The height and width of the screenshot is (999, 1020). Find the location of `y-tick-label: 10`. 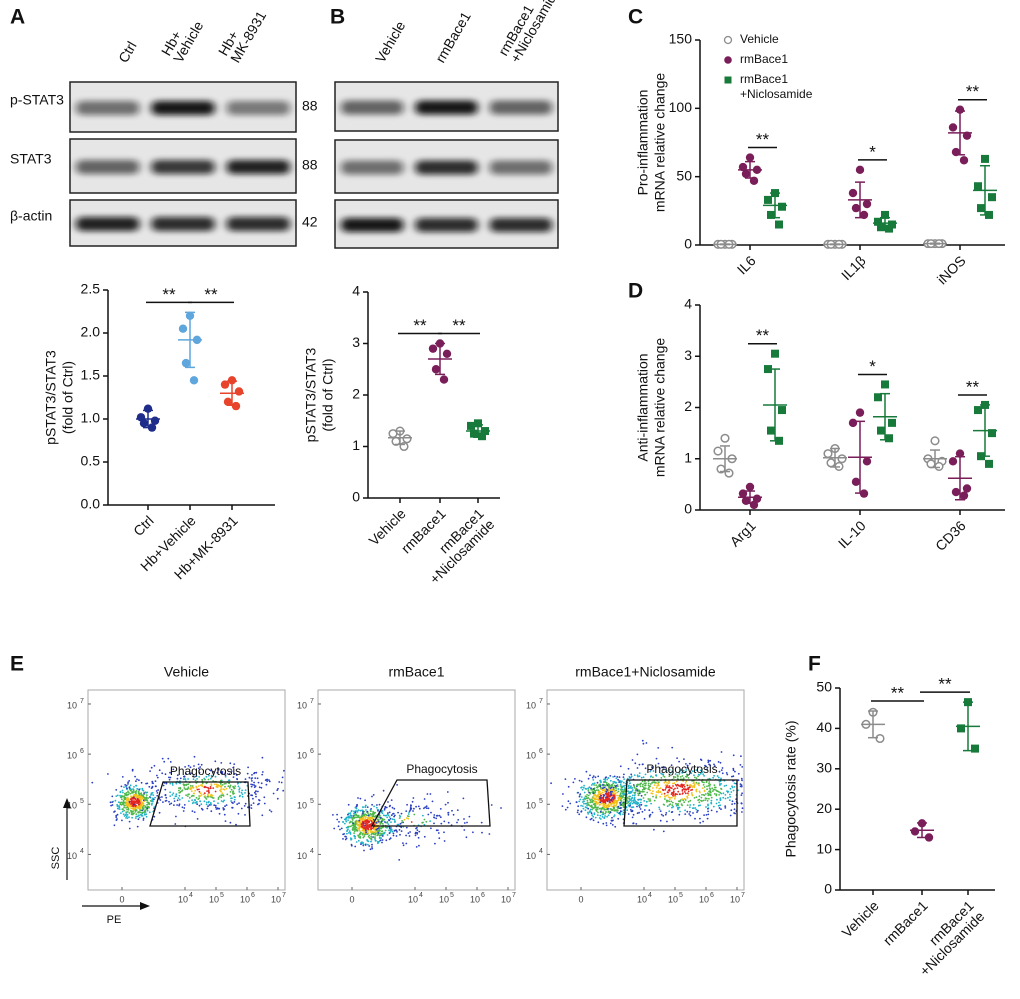

y-tick-label: 10 is located at coordinates (72, 856).